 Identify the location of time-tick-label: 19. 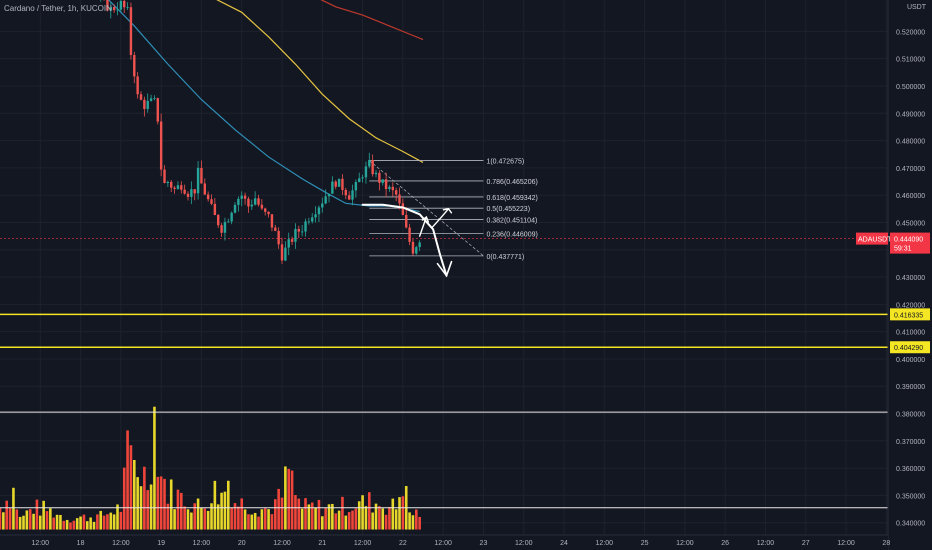
(161, 543).